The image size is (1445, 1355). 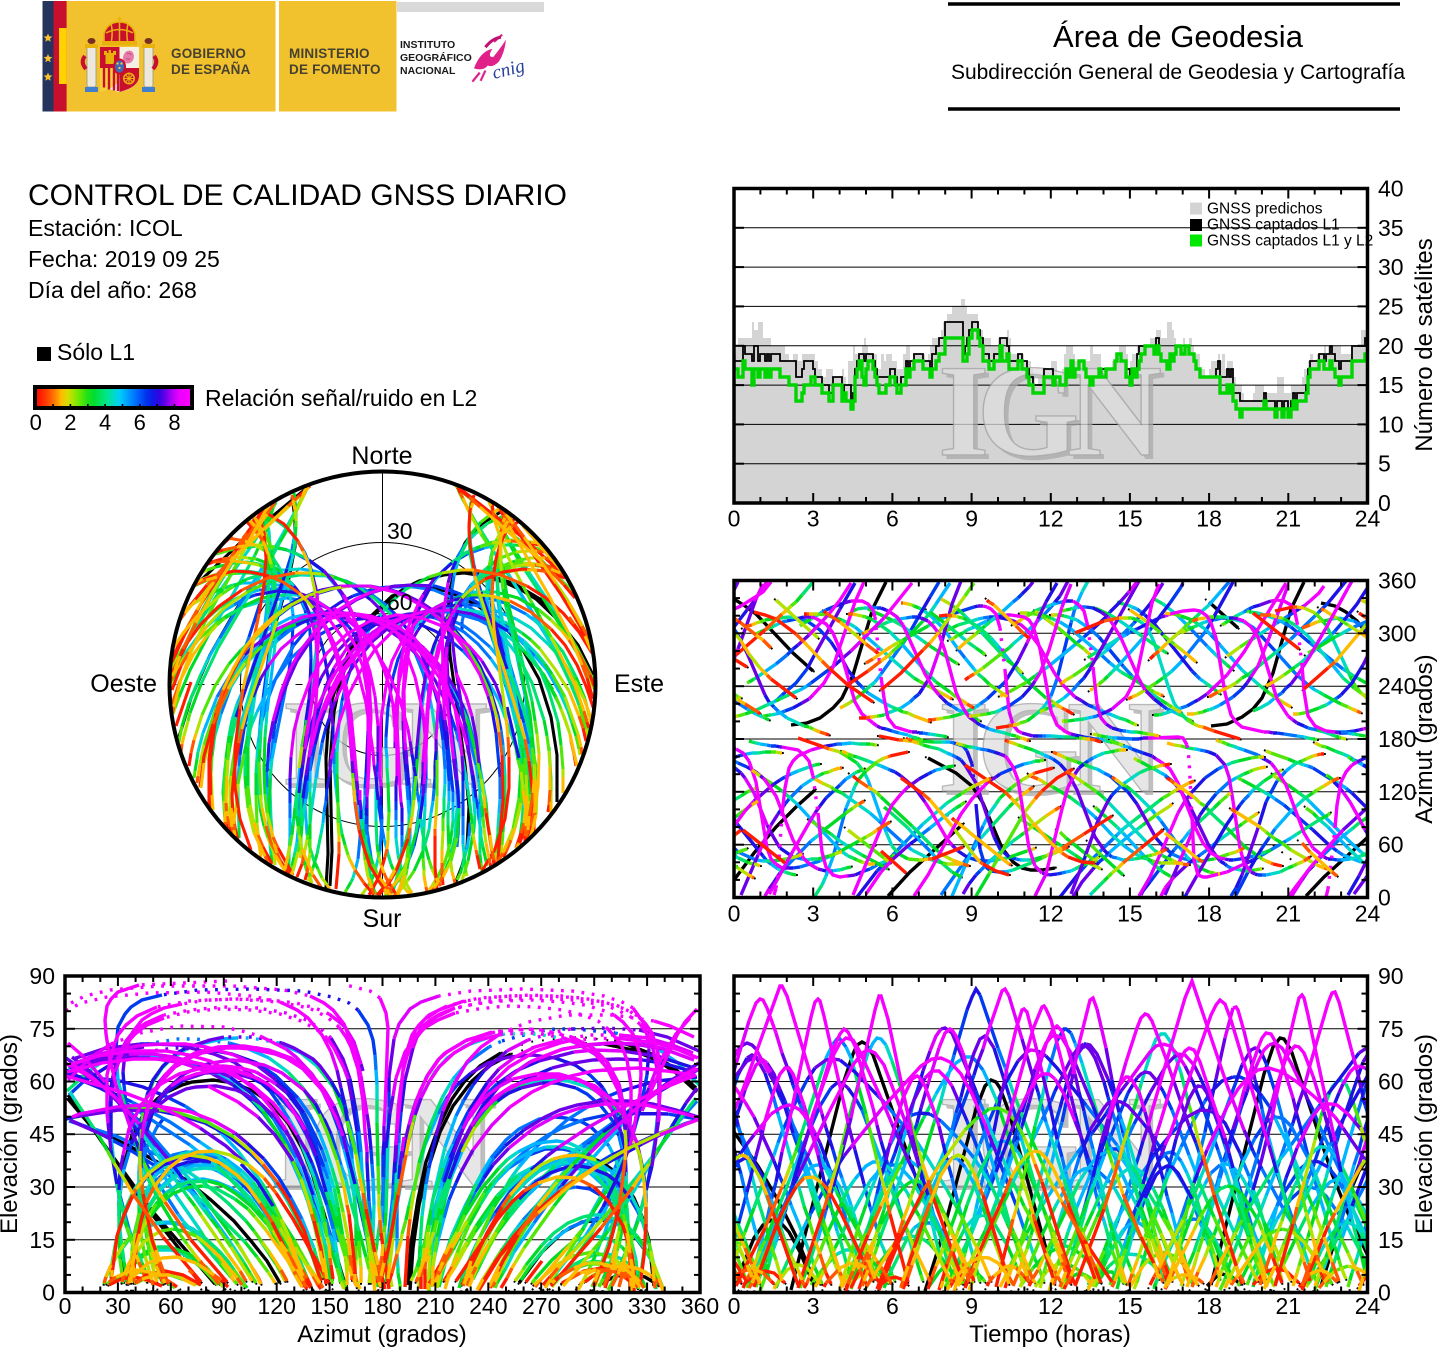 What do you see at coordinates (427, 45) in the screenshot?
I see `svg-text: INSTITUTO` at bounding box center [427, 45].